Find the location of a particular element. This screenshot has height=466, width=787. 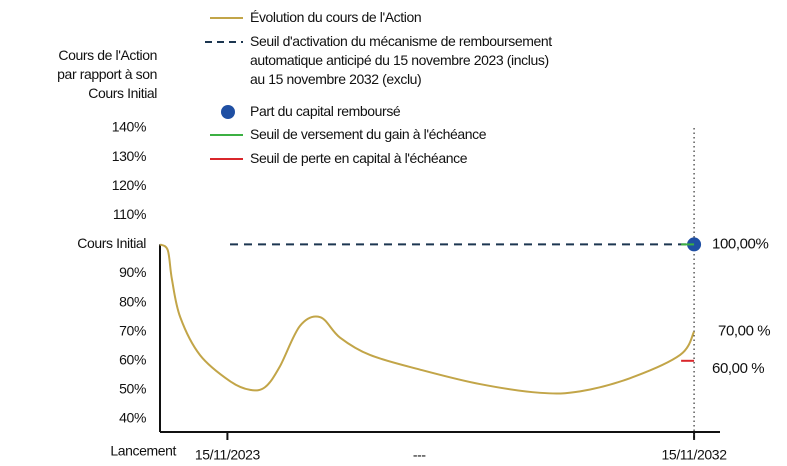

y-tick-label: 80% is located at coordinates (132, 301).